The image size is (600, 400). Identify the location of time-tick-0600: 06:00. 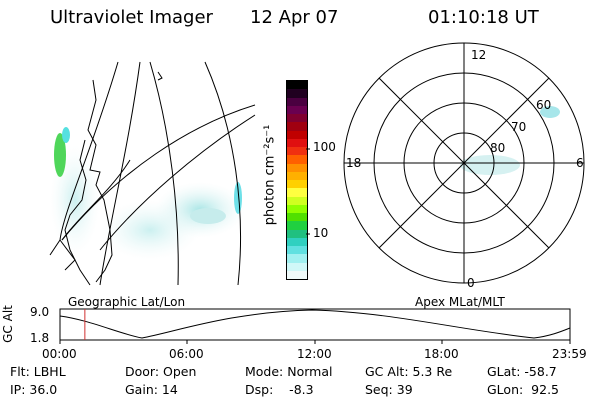
(186, 354).